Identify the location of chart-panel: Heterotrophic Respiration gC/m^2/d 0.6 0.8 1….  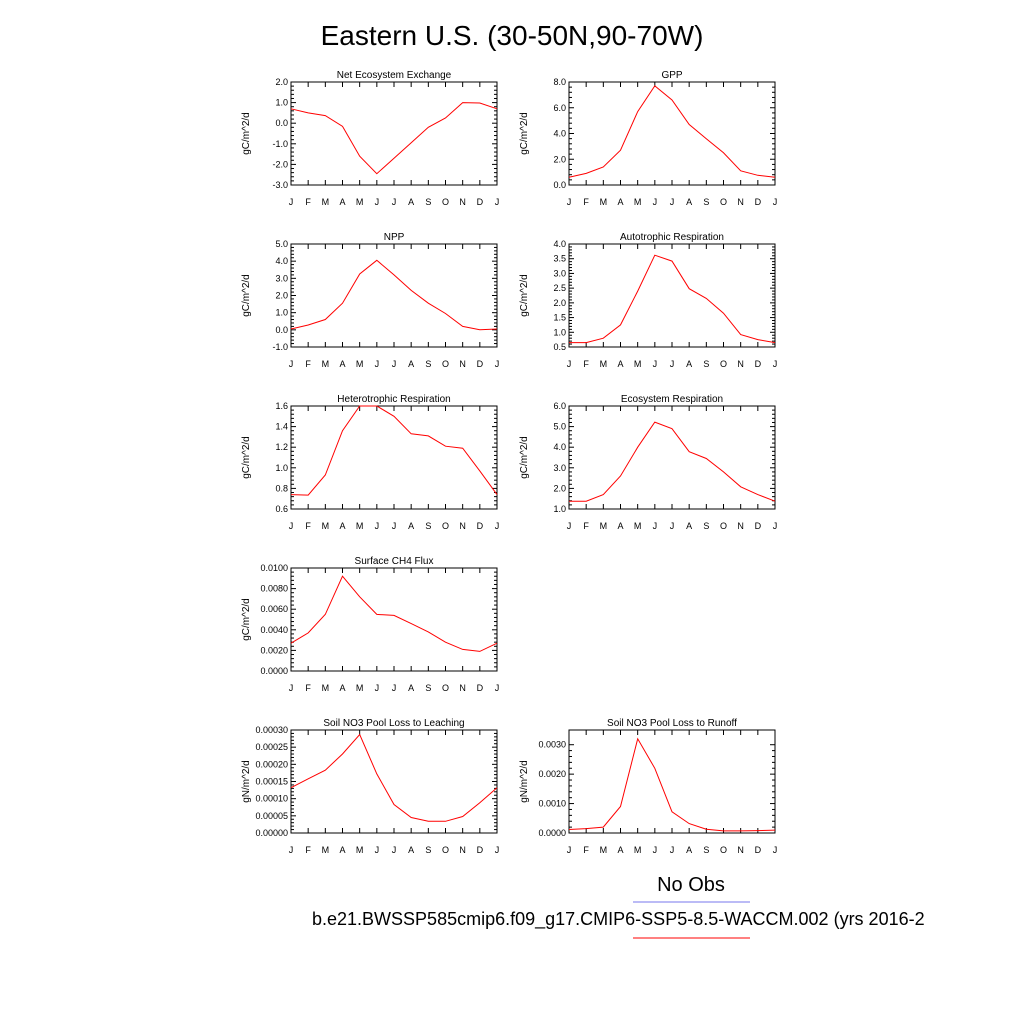
(370, 462).